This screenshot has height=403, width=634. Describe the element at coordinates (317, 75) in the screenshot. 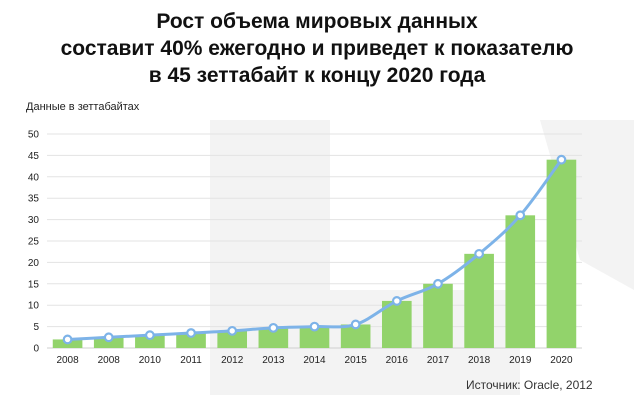

I see `title-line-3: в 45 зеттабайт к концу 2020 года` at that location.